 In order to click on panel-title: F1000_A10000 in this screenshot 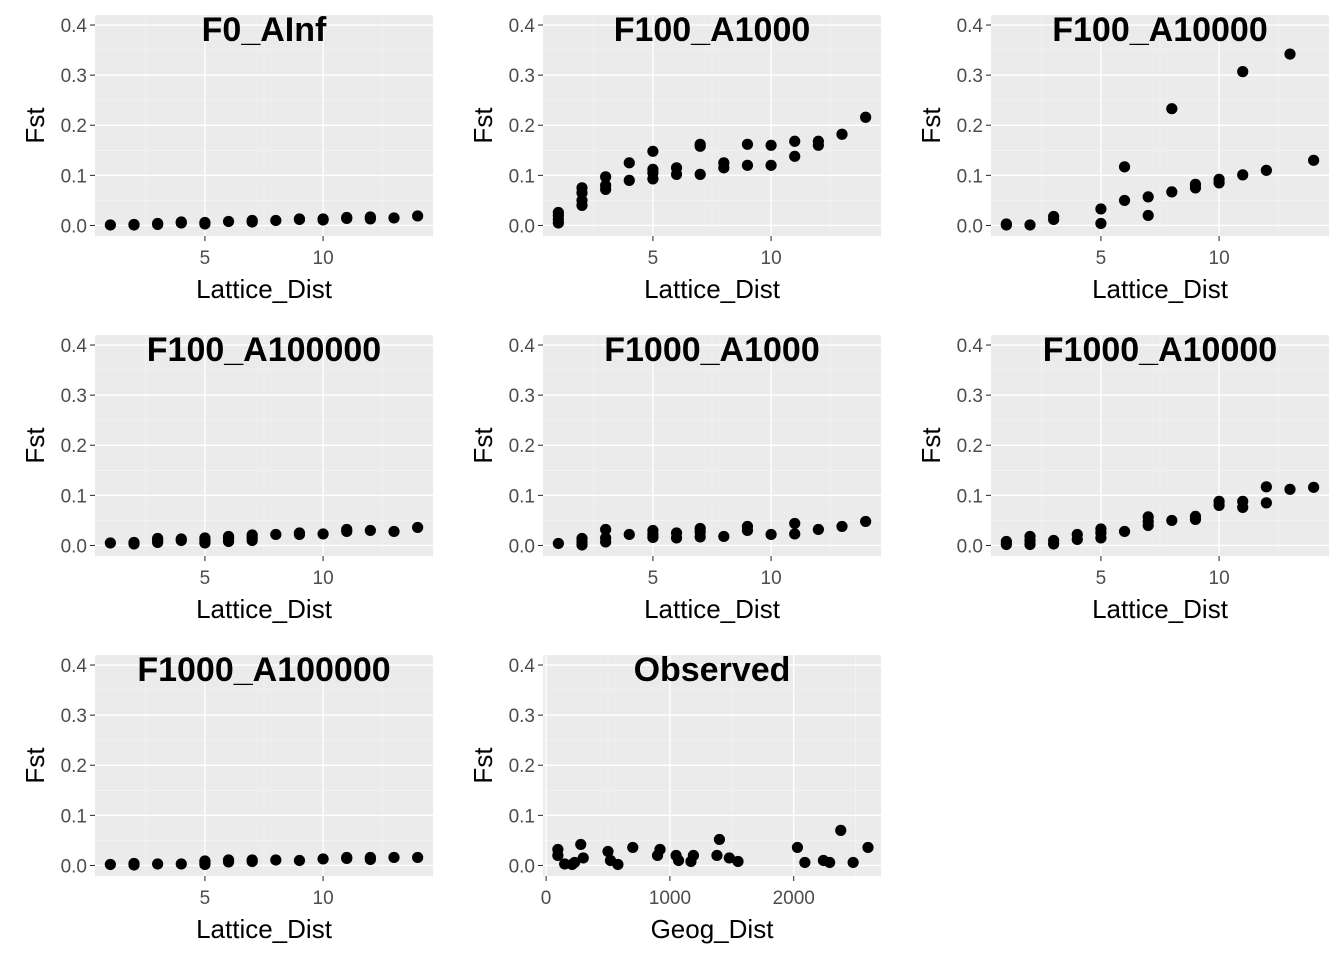, I will do `click(1160, 350)`.